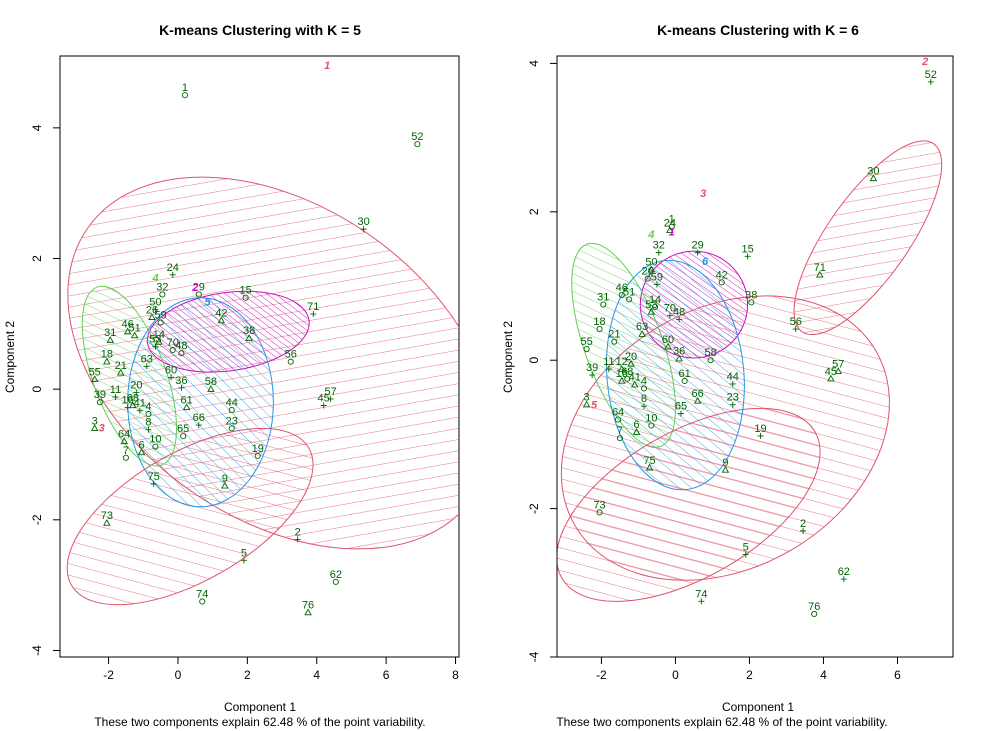 This screenshot has width=995, height=731. What do you see at coordinates (685, 374) in the screenshot?
I see `point-label: 61` at bounding box center [685, 374].